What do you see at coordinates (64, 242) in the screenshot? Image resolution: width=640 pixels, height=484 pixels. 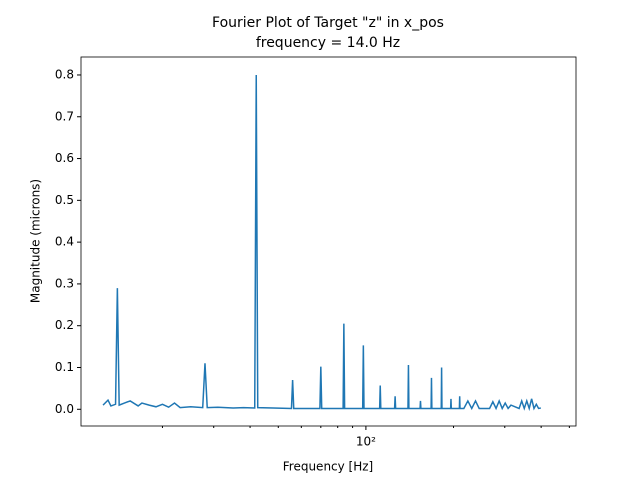 I see `y-tick-label: 0.4` at bounding box center [64, 242].